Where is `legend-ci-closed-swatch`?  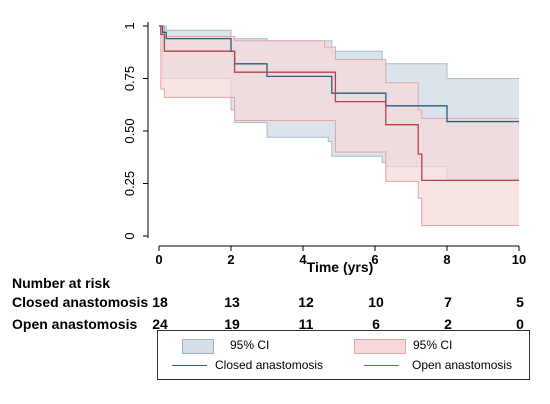
legend-ci-closed-swatch is located at coordinates (198, 346).